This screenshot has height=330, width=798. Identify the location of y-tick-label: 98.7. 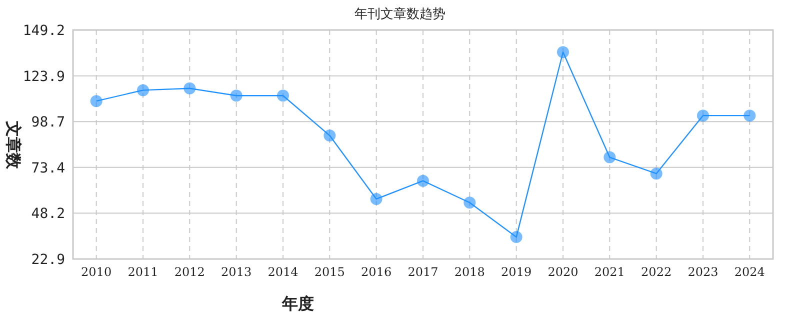
(48, 122).